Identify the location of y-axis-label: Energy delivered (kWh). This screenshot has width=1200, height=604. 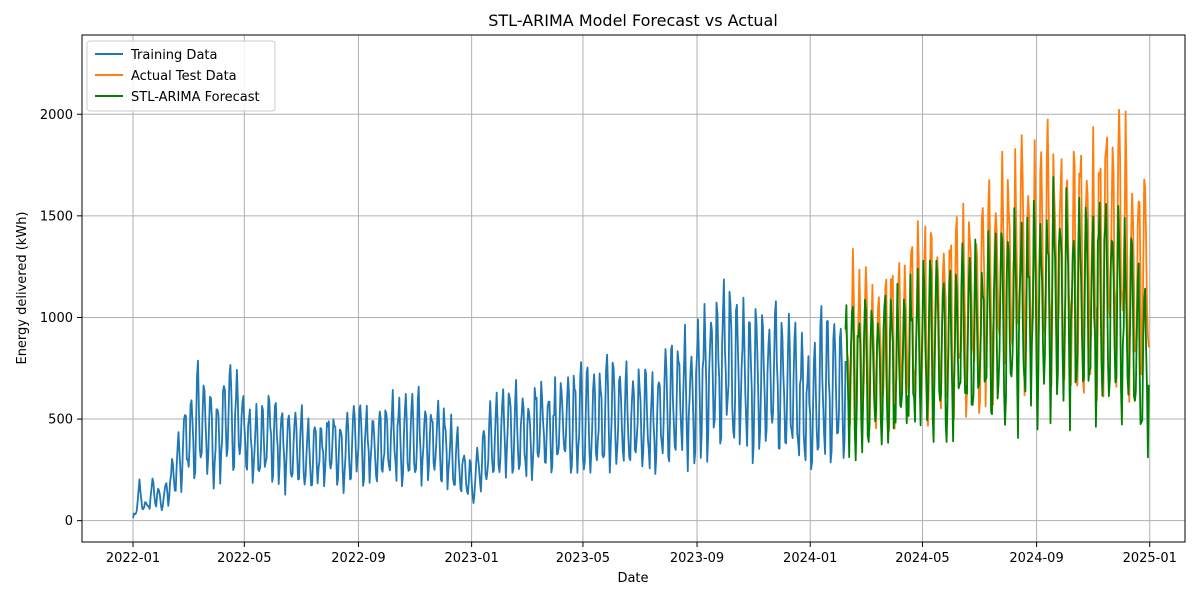
(22, 287).